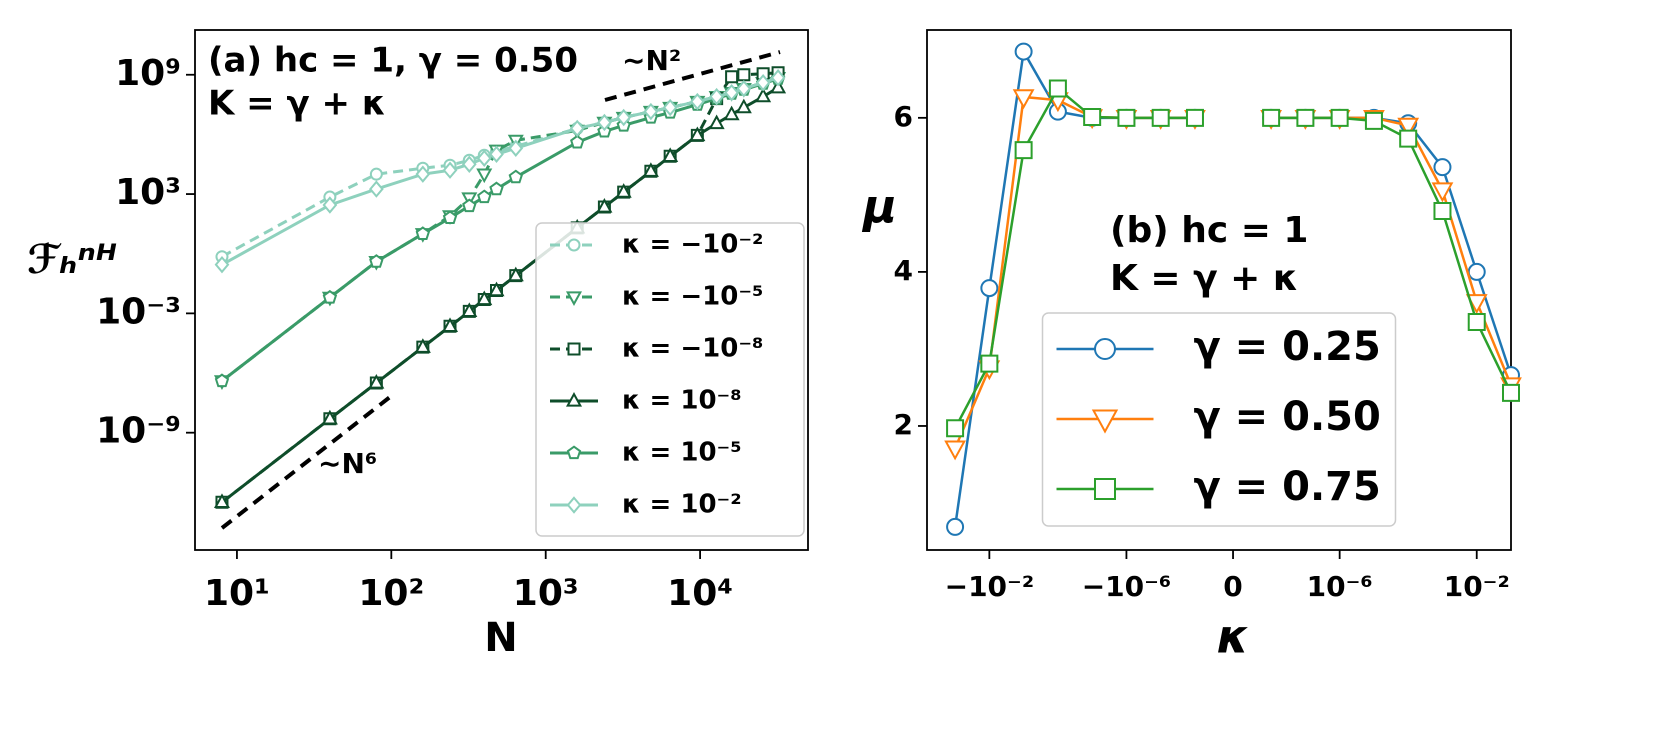 This screenshot has width=1661, height=738. I want to click on annotation: K = γ + κ, so click(1204, 278).